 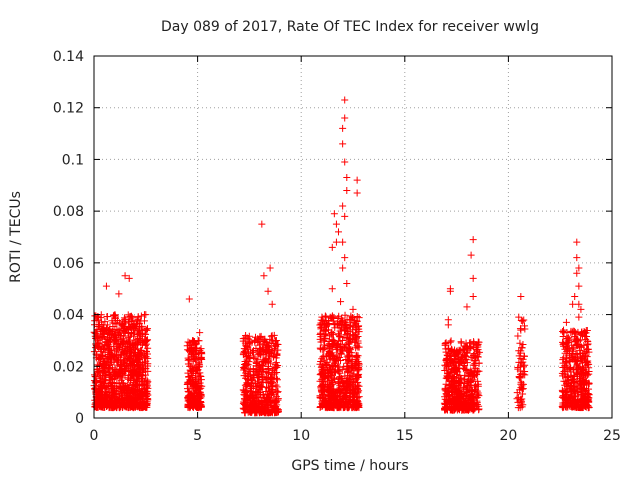 I want to click on x-tick-label: 0, so click(x=94, y=436).